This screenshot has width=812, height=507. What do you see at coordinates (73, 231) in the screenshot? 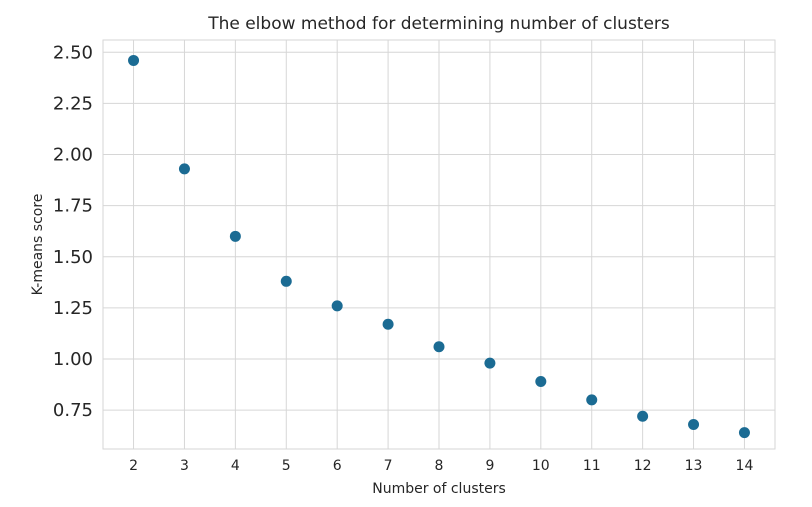
I see `y-tick-labels: 0.75 1.00 1.25 1.50 1.75 2.00 2.25 2.50` at bounding box center [73, 231].